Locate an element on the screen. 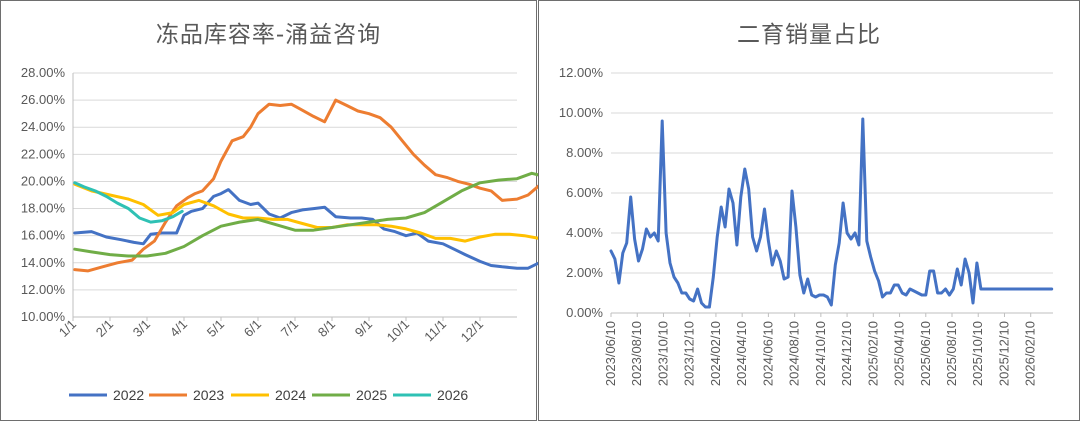  x-tick-label: 12/1 is located at coordinates (472, 331).